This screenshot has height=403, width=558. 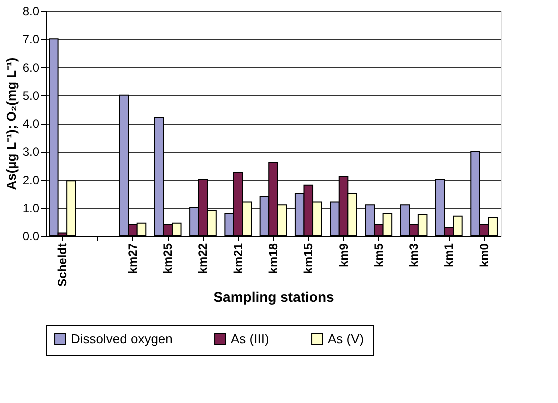 I want to click on x-tick-label: km1, so click(x=449, y=255).